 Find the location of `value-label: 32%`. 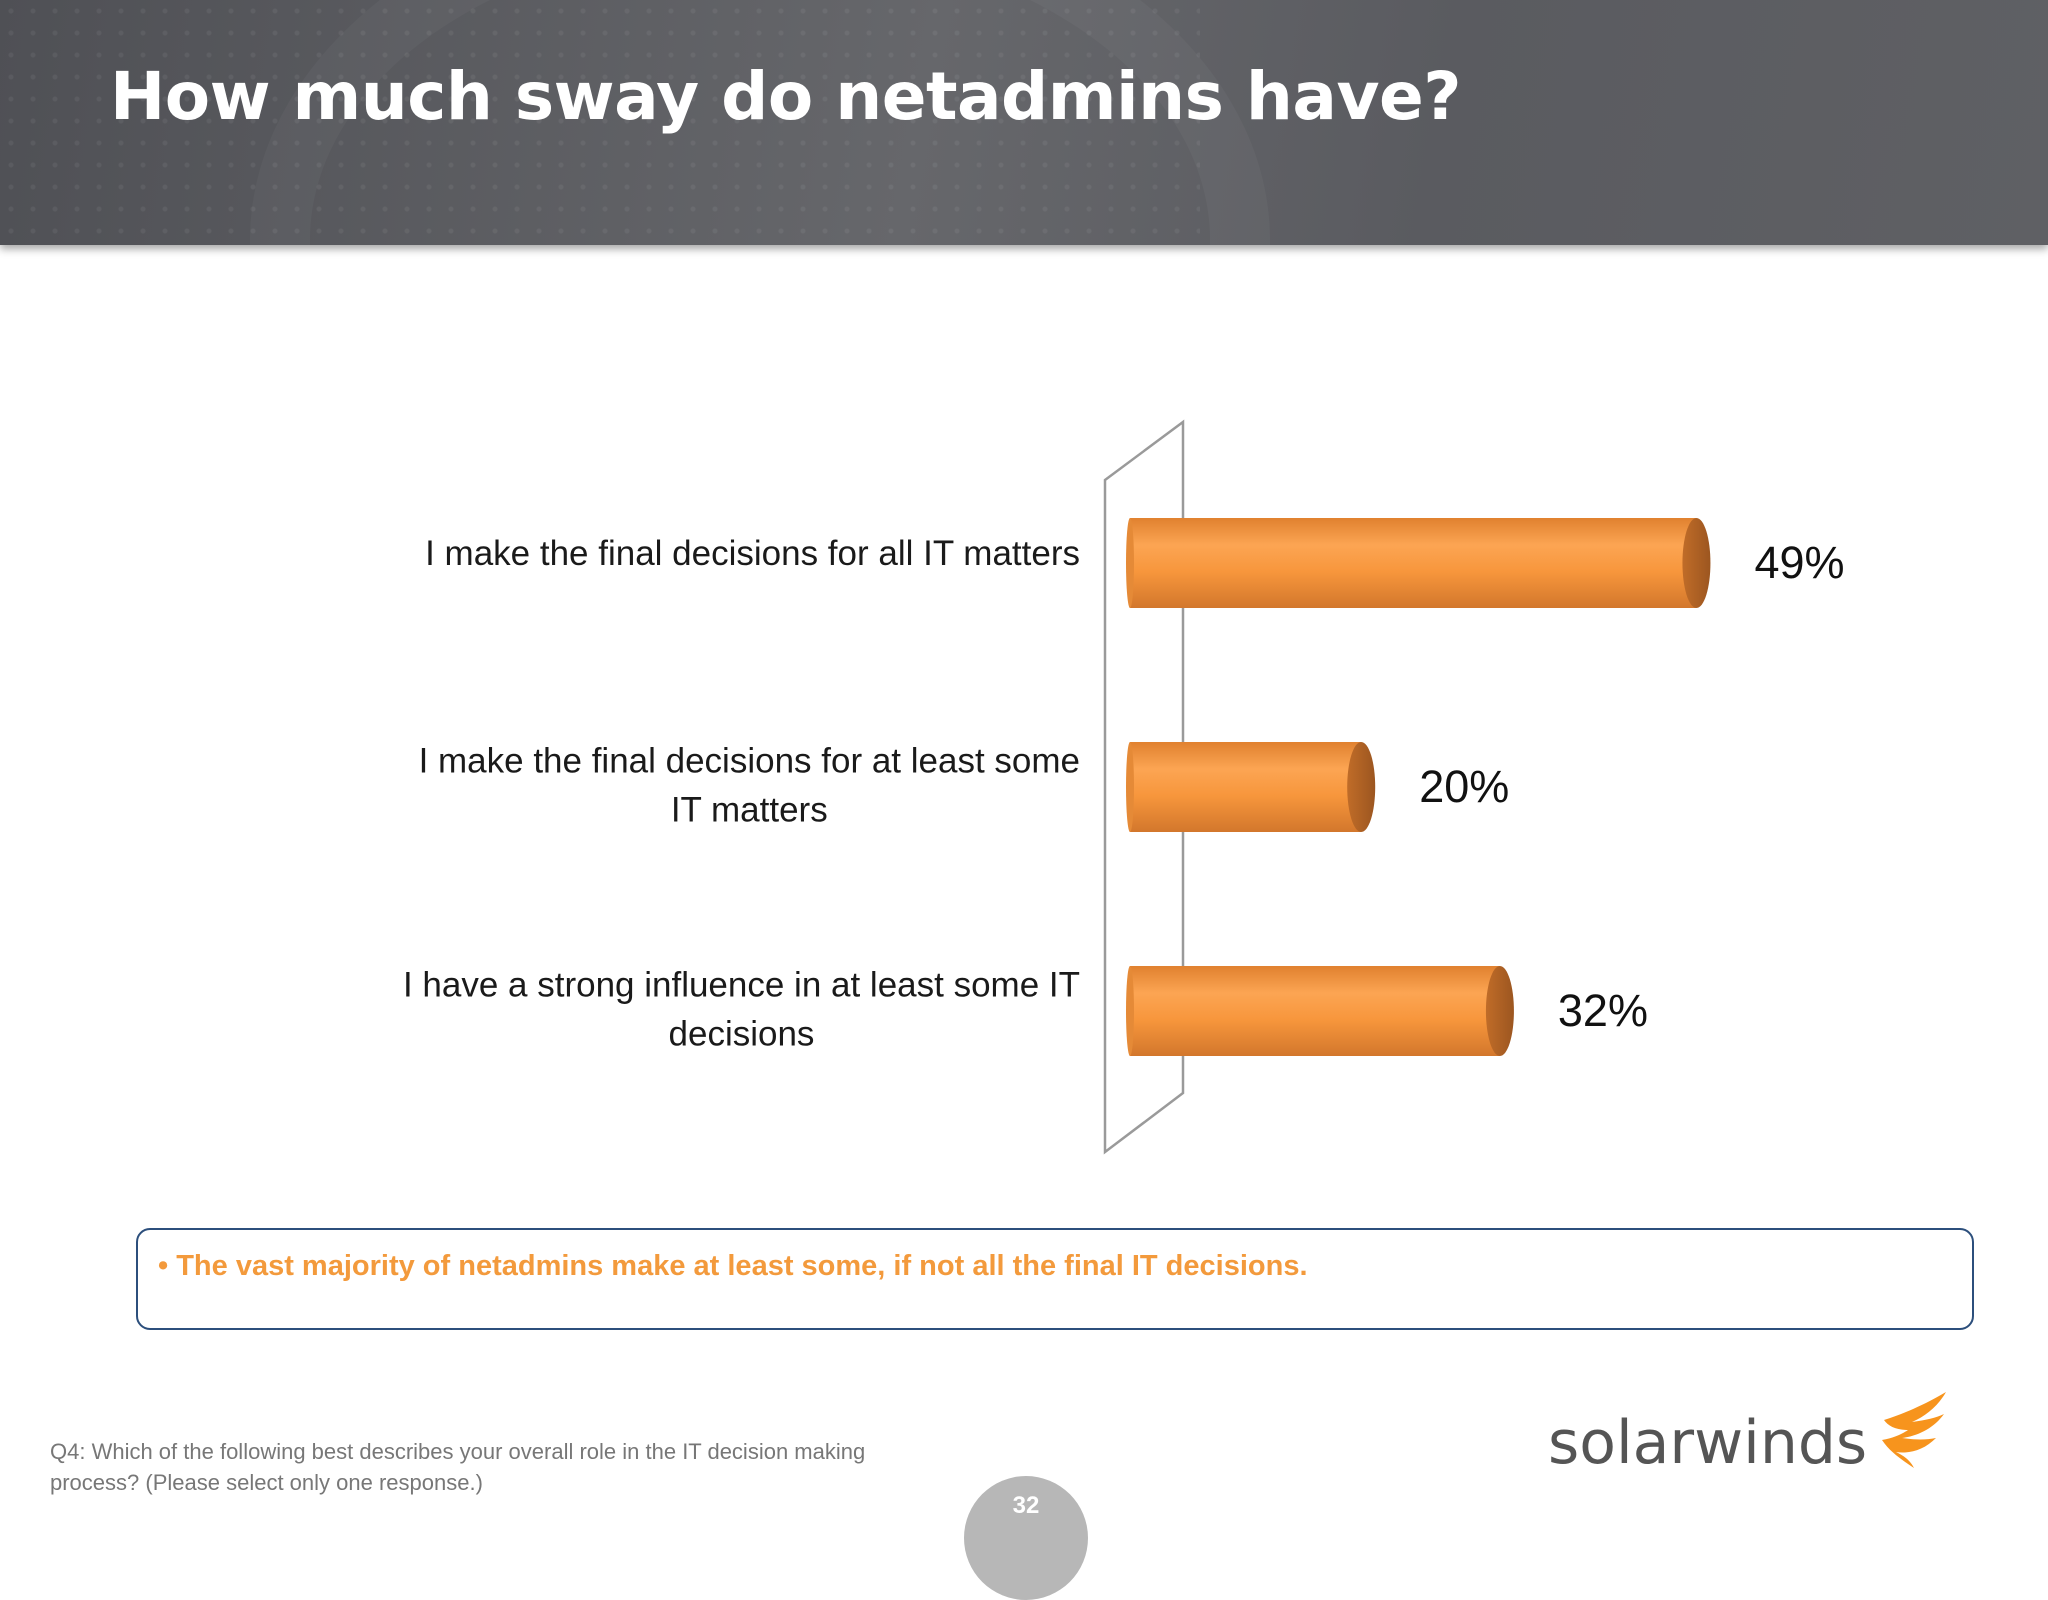

value-label: 32% is located at coordinates (1603, 1010).